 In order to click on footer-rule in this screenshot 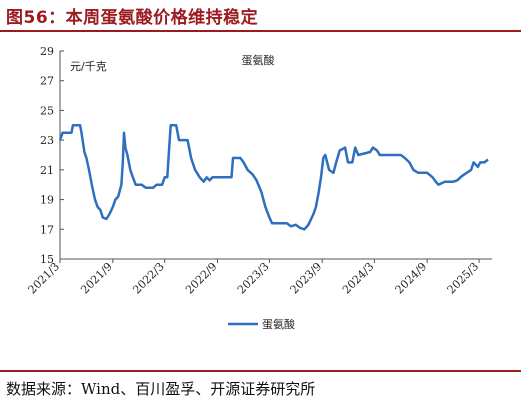, I will do `click(260, 371)`.